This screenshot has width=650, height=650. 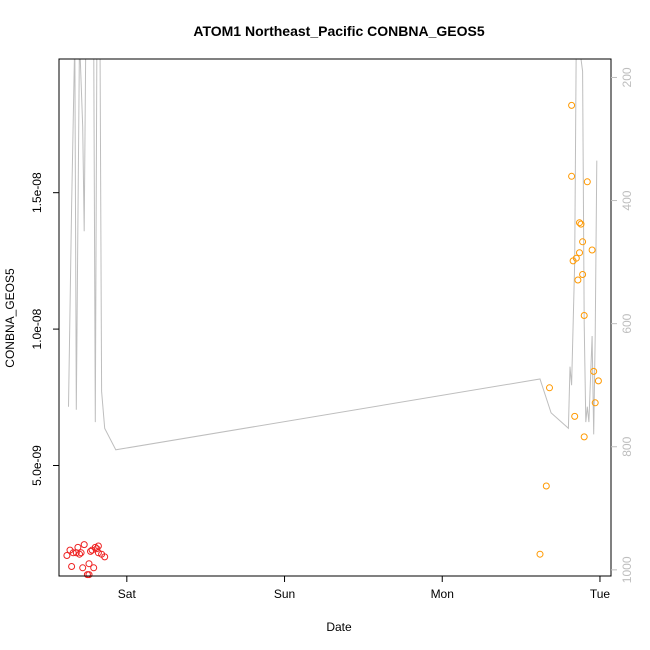 What do you see at coordinates (37, 465) in the screenshot?
I see `y-tick-label: 5.0e-09` at bounding box center [37, 465].